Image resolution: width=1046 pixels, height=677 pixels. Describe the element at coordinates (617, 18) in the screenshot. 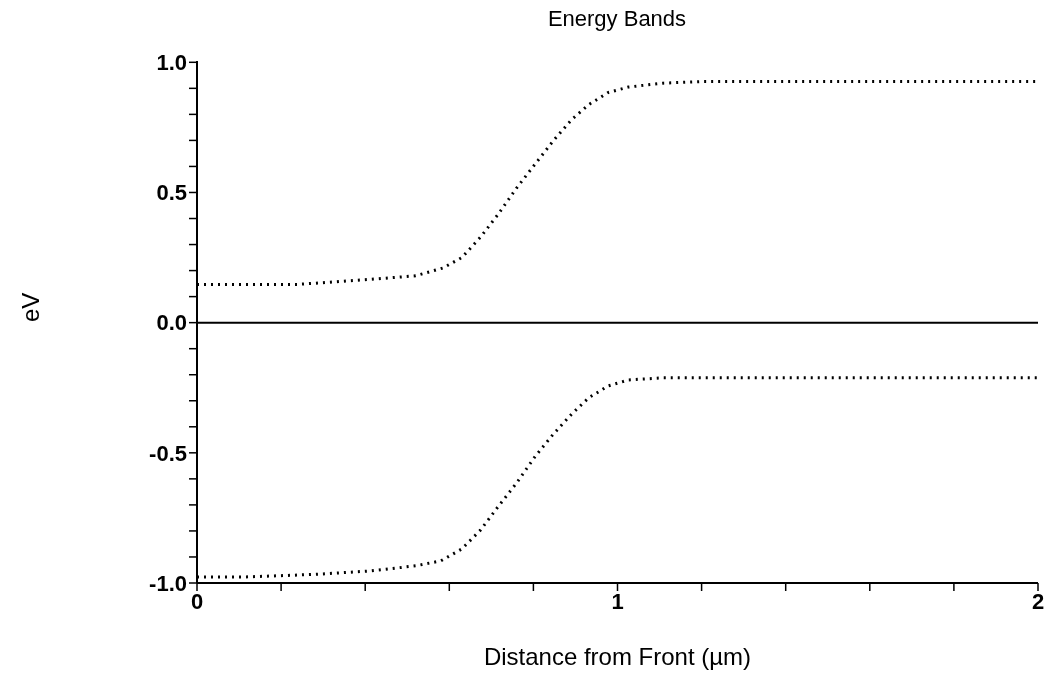

I see `chart-title: Energy Bands` at that location.